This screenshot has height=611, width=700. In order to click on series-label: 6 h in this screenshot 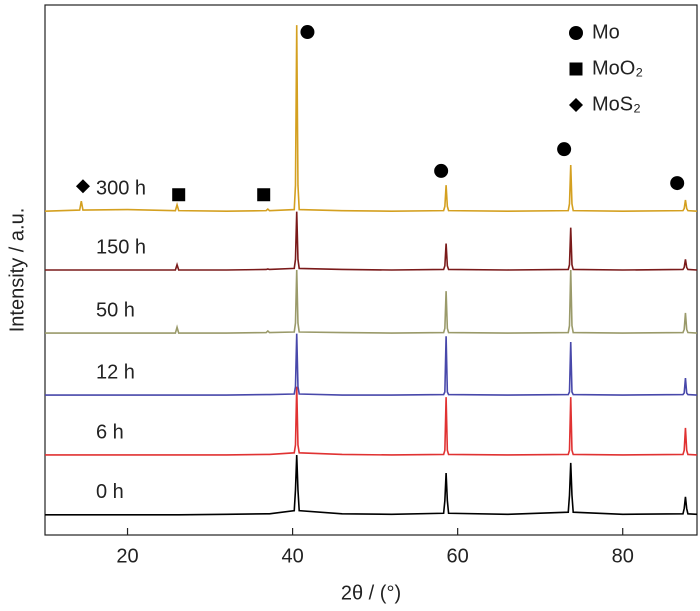, I will do `click(110, 432)`.